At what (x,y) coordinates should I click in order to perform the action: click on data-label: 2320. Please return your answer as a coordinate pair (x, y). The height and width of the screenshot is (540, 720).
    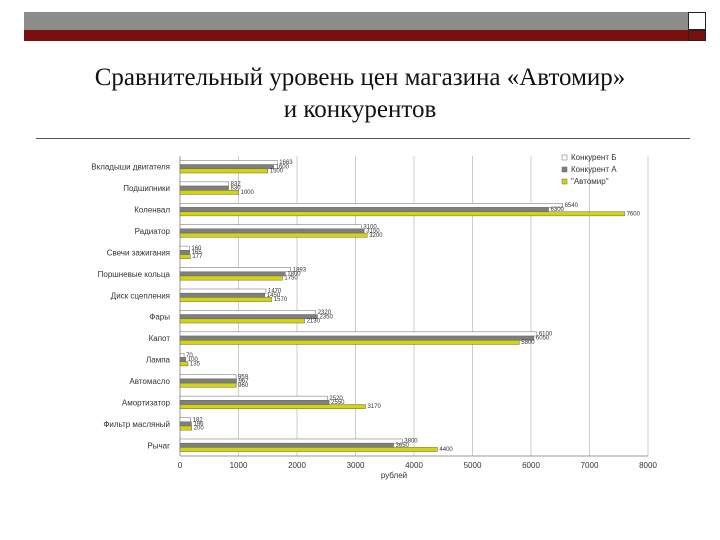
    Looking at the image, I should click on (325, 313).